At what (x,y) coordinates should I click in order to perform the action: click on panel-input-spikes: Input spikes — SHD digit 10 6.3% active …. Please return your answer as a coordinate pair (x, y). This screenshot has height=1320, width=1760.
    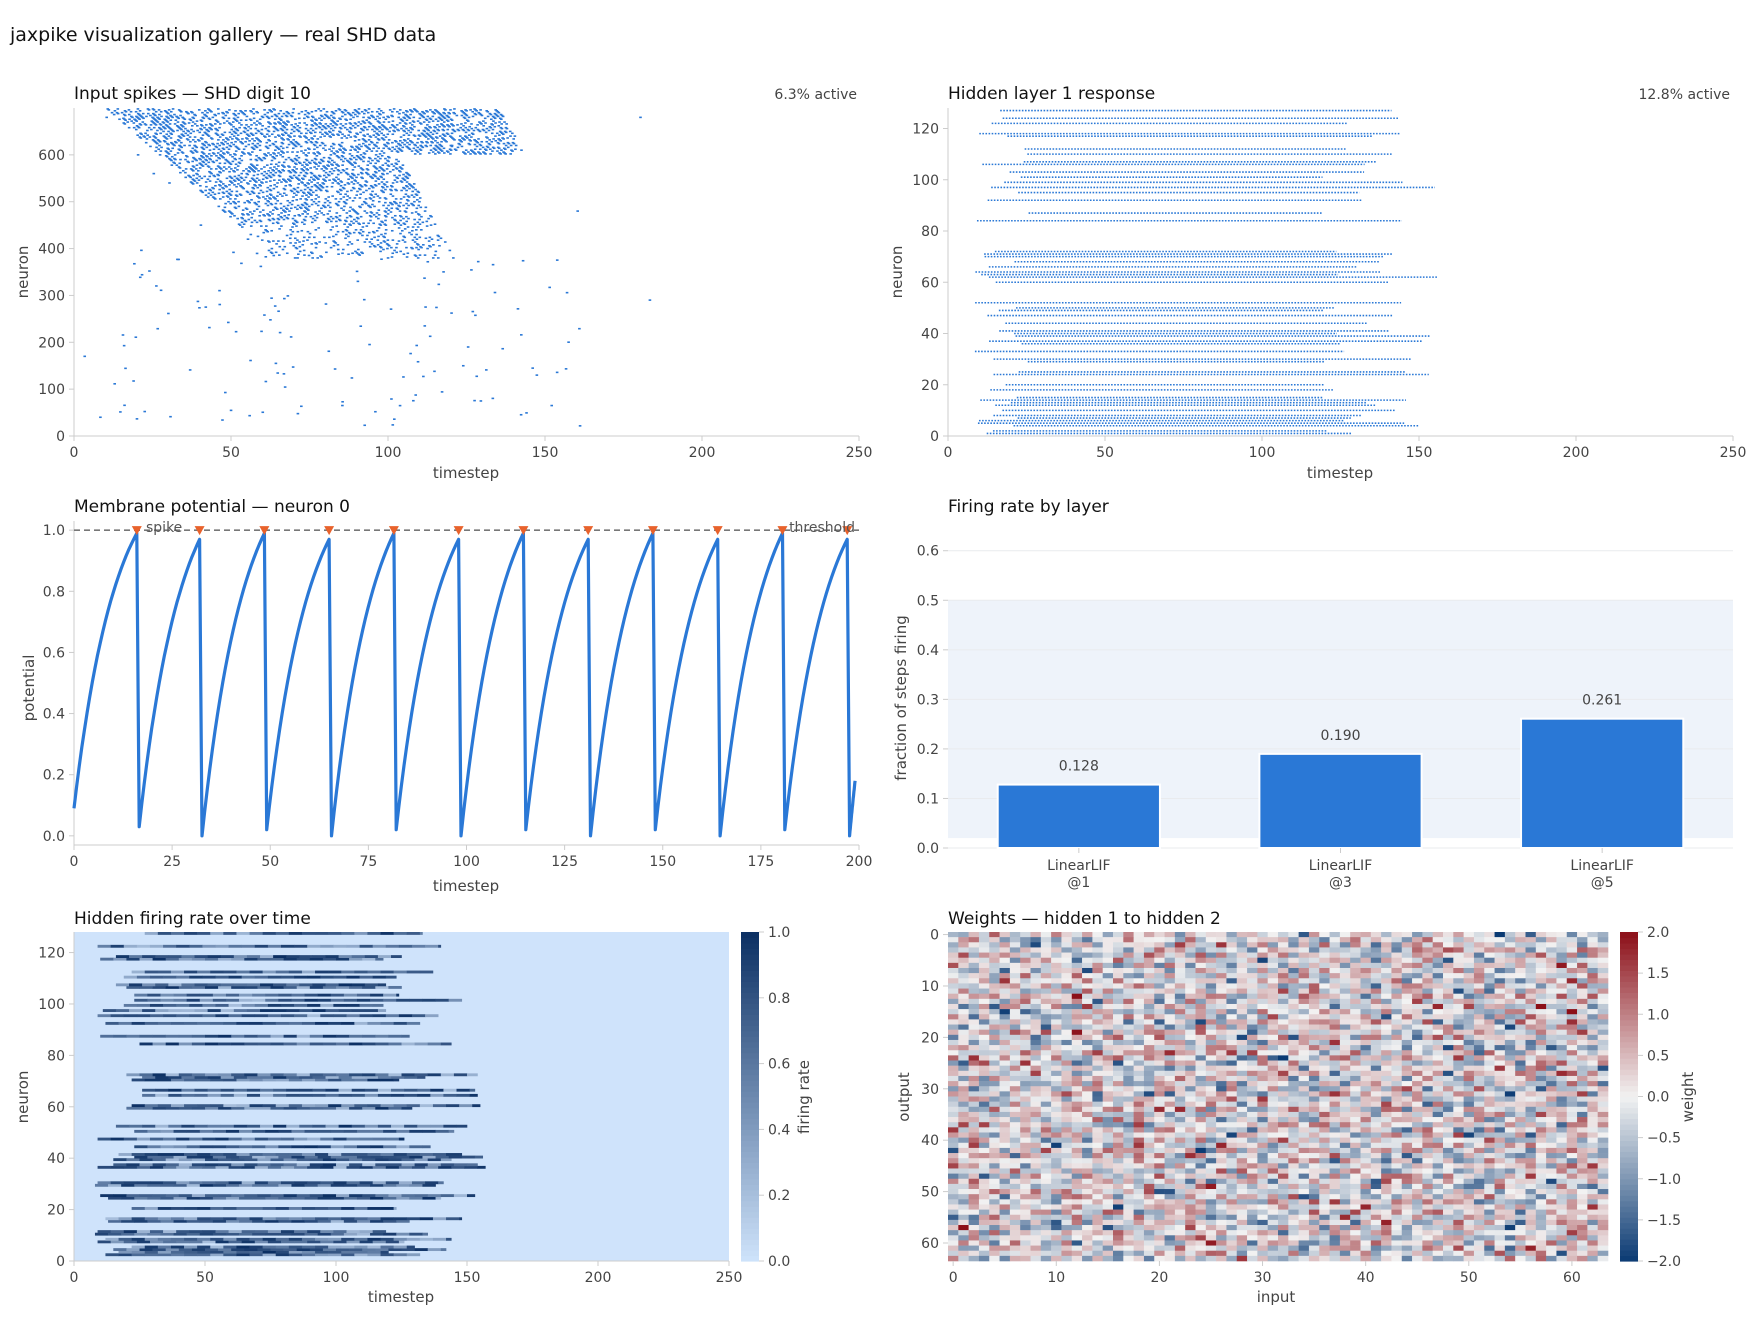
    Looking at the image, I should click on (443, 283).